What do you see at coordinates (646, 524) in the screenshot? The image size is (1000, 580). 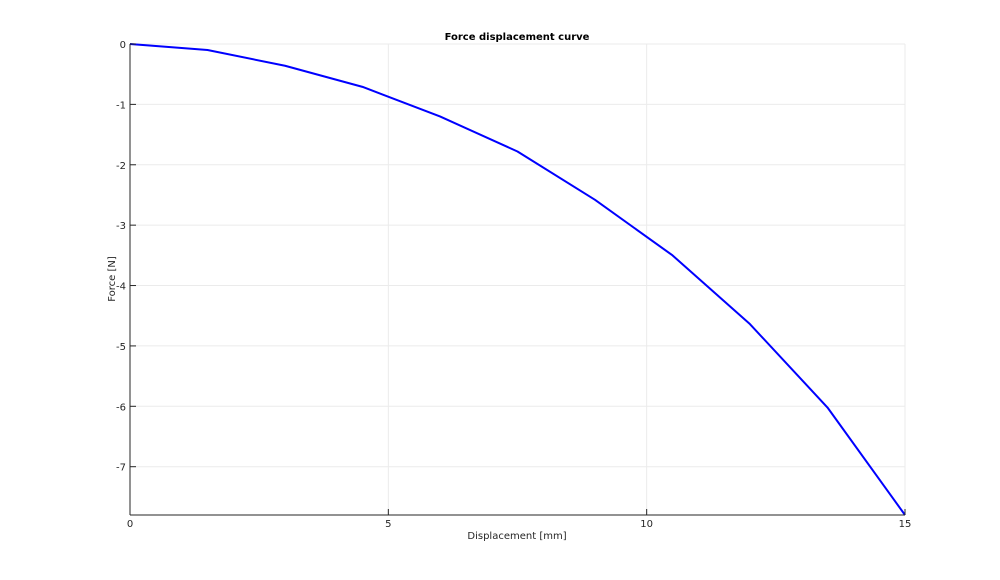 I see `x-tick-label: 10` at bounding box center [646, 524].